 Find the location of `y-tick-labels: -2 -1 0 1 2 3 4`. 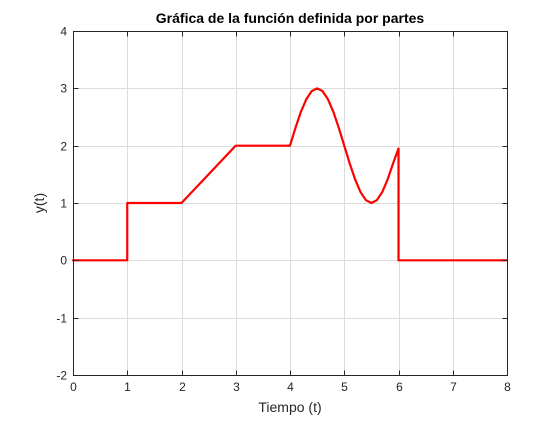

y-tick-labels: -2 -1 0 1 2 3 4 is located at coordinates (61, 204).